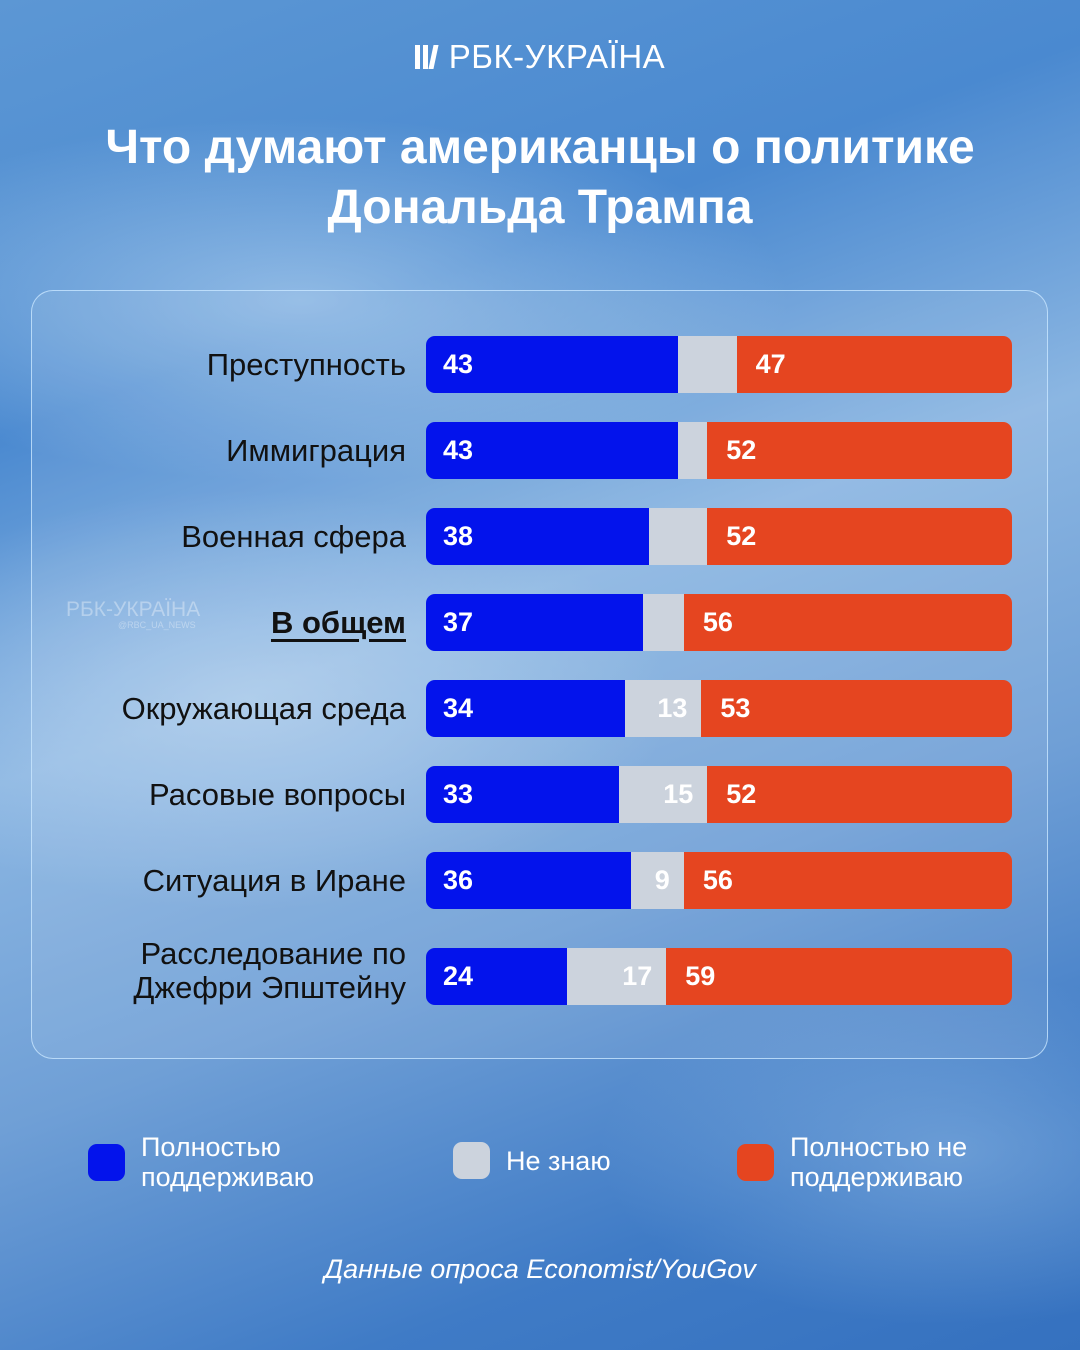 This screenshot has width=1080, height=1350. Describe the element at coordinates (534, 622) in the screenshot. I see `bar-segment-support: 37` at that location.